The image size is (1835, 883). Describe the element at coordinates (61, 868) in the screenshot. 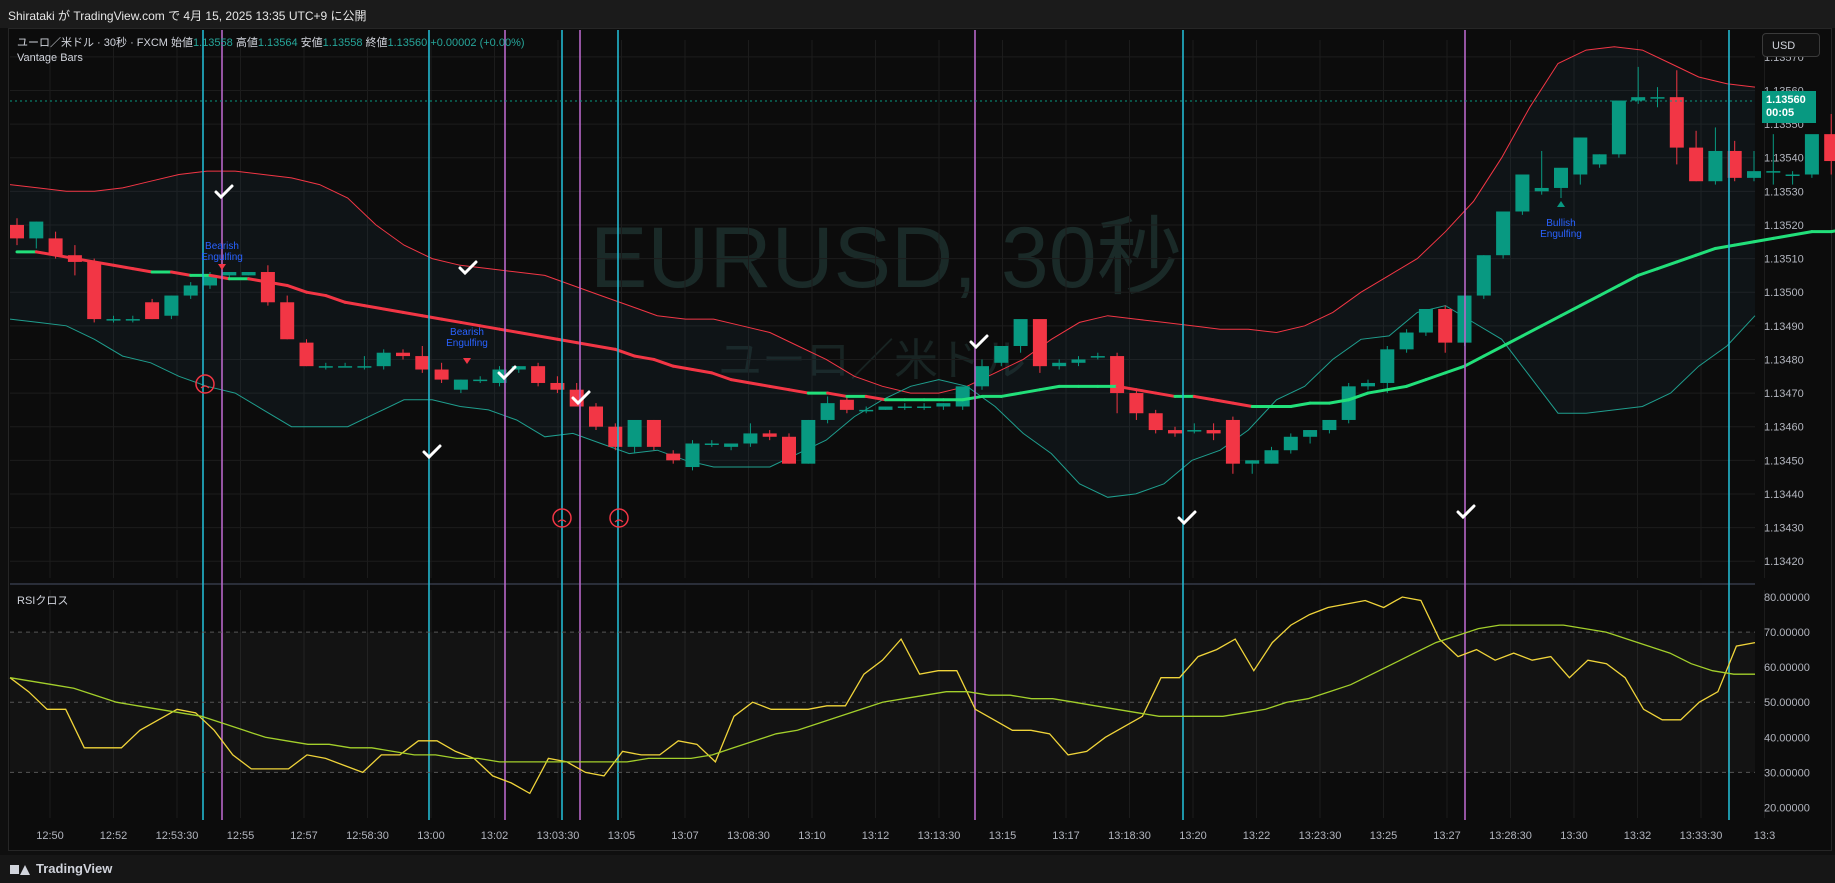

I see `tradingview-logo: TradingView` at that location.